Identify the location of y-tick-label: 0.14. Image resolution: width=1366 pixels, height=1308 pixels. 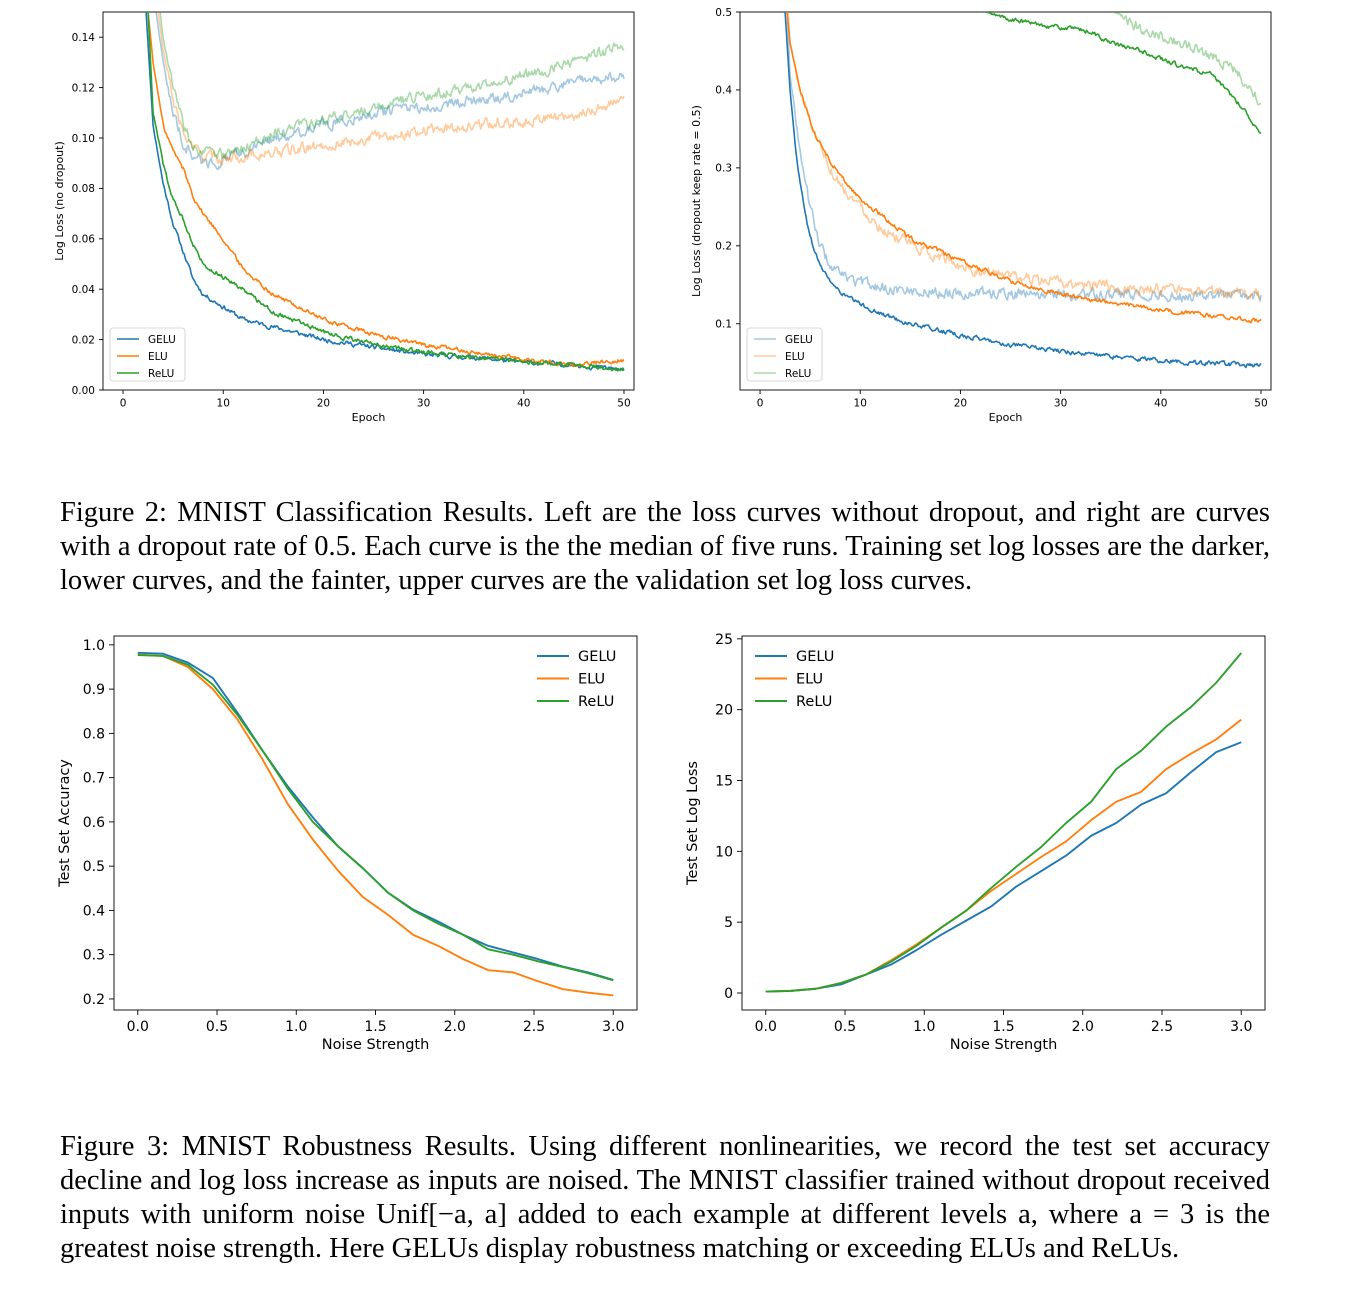
(84, 38).